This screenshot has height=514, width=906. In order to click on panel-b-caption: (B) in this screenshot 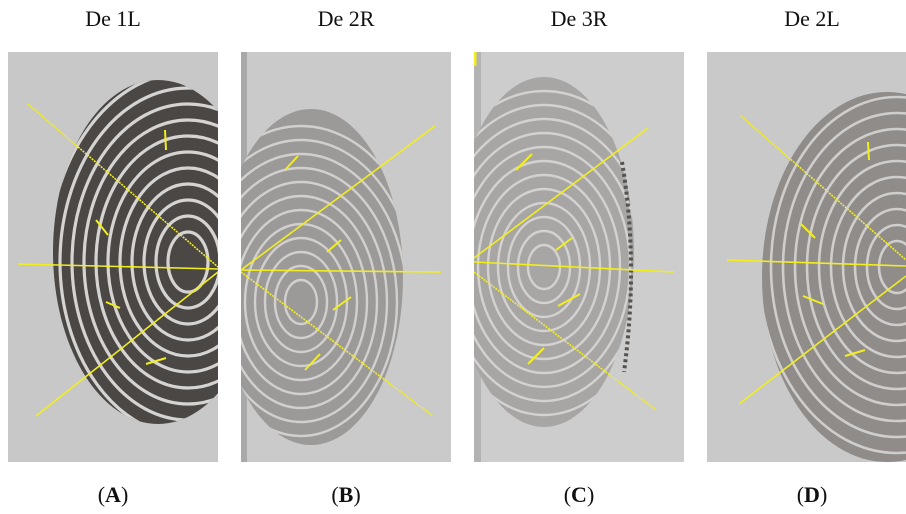, I will do `click(346, 494)`.